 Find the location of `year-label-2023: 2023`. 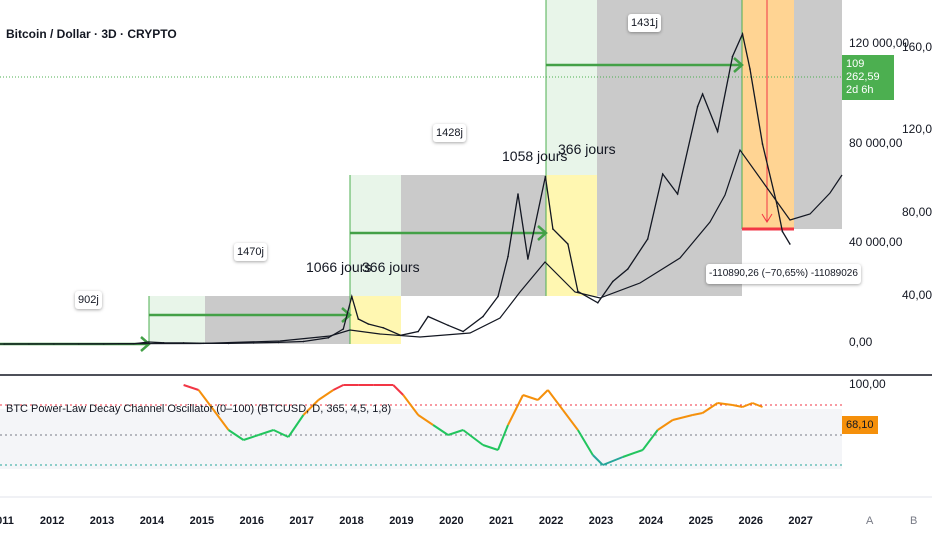

year-label-2023: 2023 is located at coordinates (601, 521).